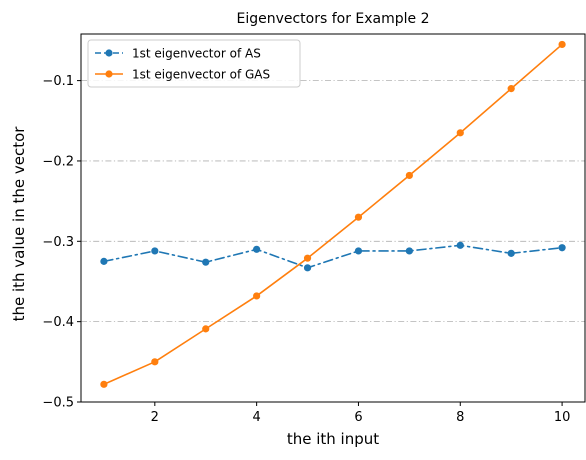 This screenshot has width=586, height=460. What do you see at coordinates (58, 242) in the screenshot?
I see `y-tick-label: −0.3` at bounding box center [58, 242].